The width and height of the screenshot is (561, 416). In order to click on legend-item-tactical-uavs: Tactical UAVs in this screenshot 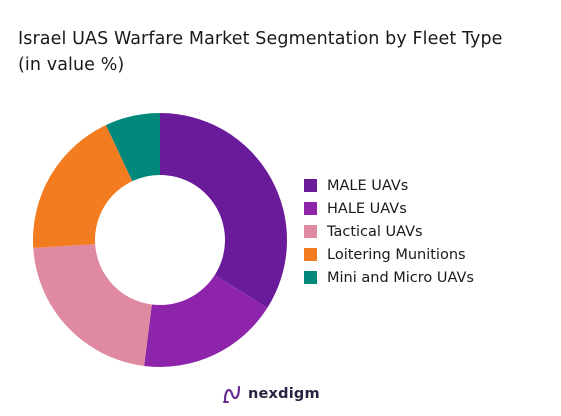, I will do `click(389, 231)`.